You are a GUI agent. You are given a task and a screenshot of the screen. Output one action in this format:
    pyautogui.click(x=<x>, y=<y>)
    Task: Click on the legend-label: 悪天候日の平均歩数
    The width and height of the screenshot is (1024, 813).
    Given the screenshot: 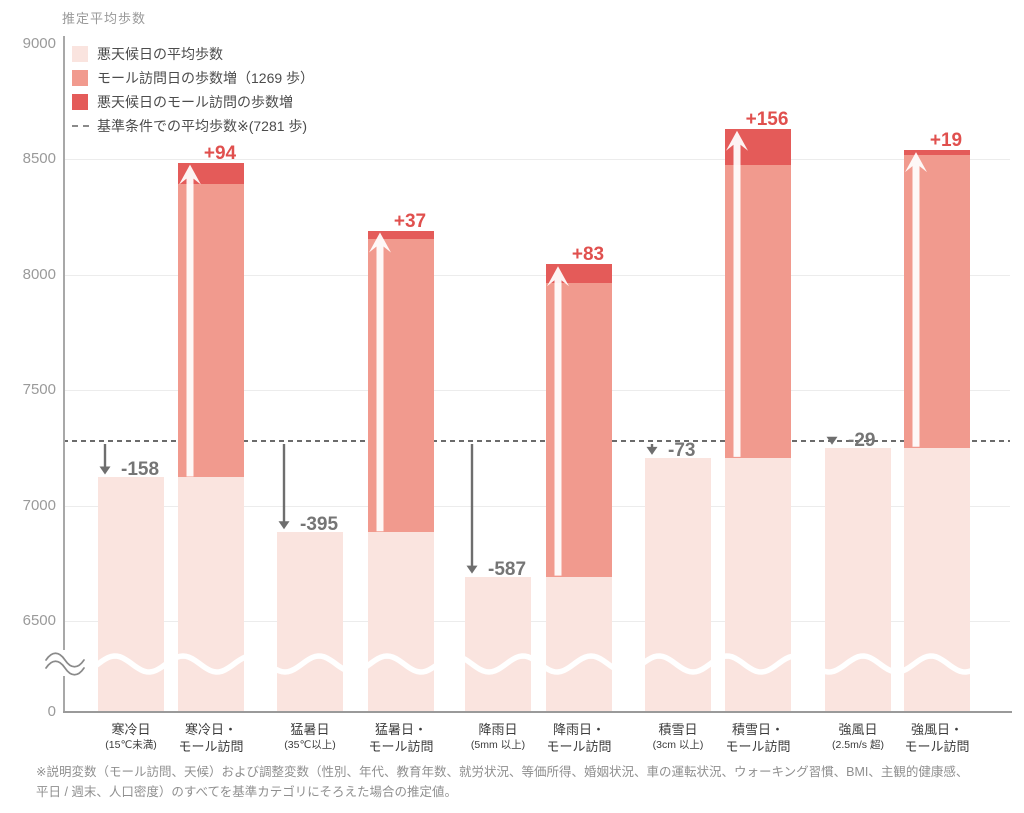 What is the action you would take?
    pyautogui.click(x=160, y=54)
    